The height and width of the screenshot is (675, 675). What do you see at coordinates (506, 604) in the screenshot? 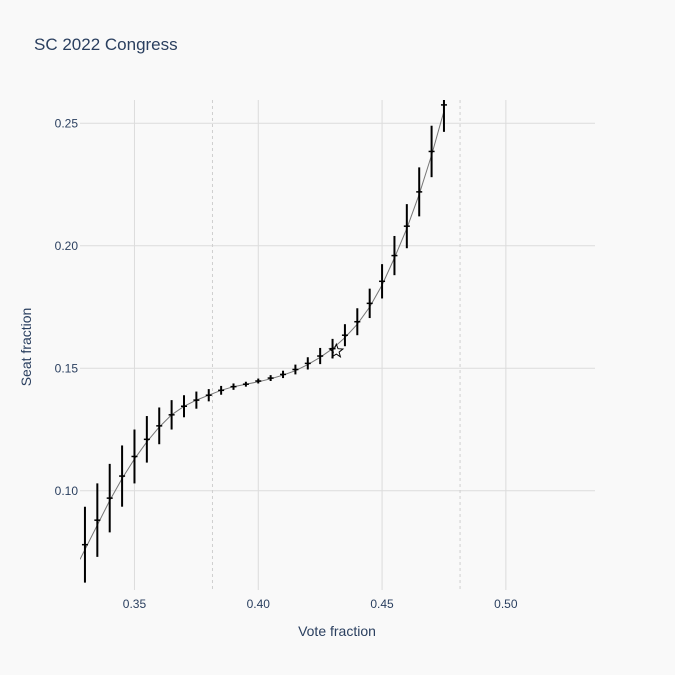
I see `x-tick-label: 0.50` at bounding box center [506, 604].